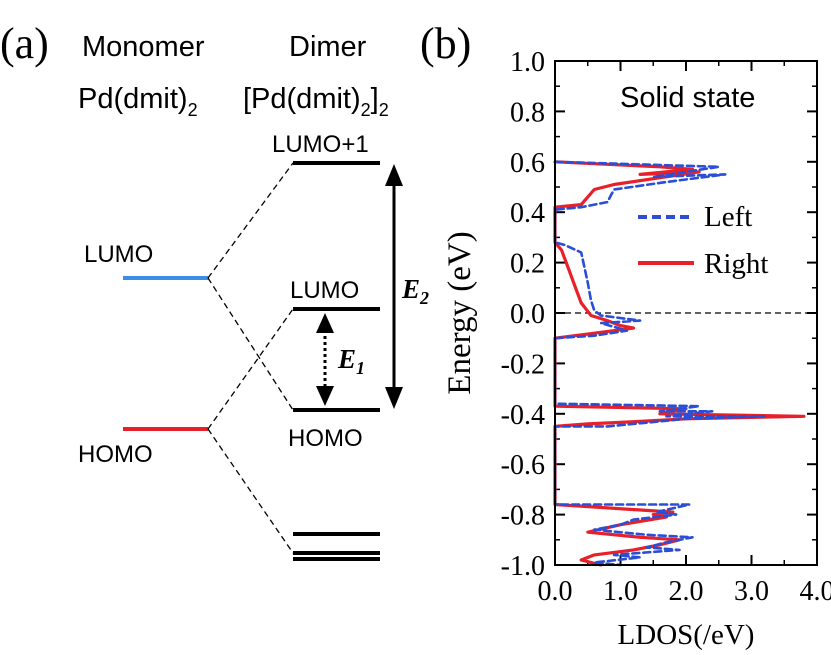 The width and height of the screenshot is (831, 655). I want to click on e2-label: E2, so click(415, 291).